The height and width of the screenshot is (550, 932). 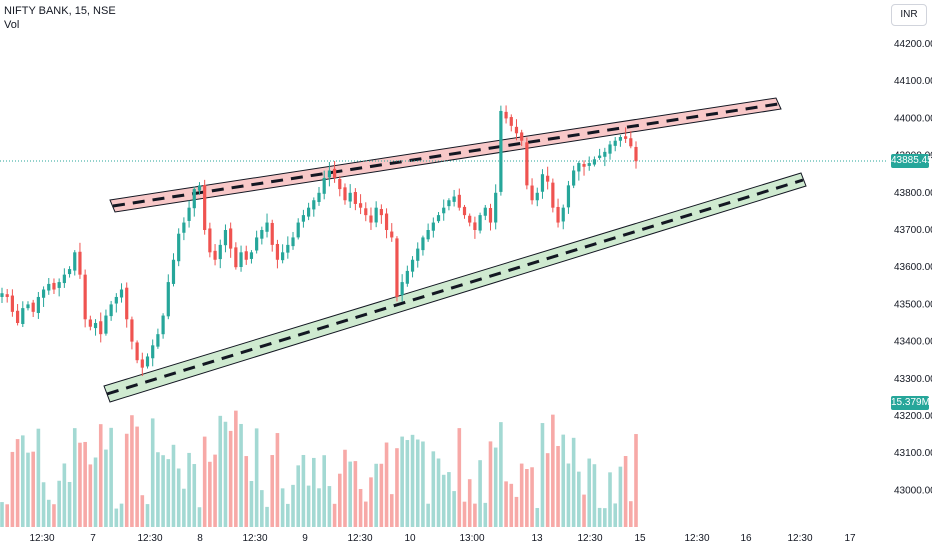 I want to click on y-tick-label: 43600.00, so click(x=913, y=267).